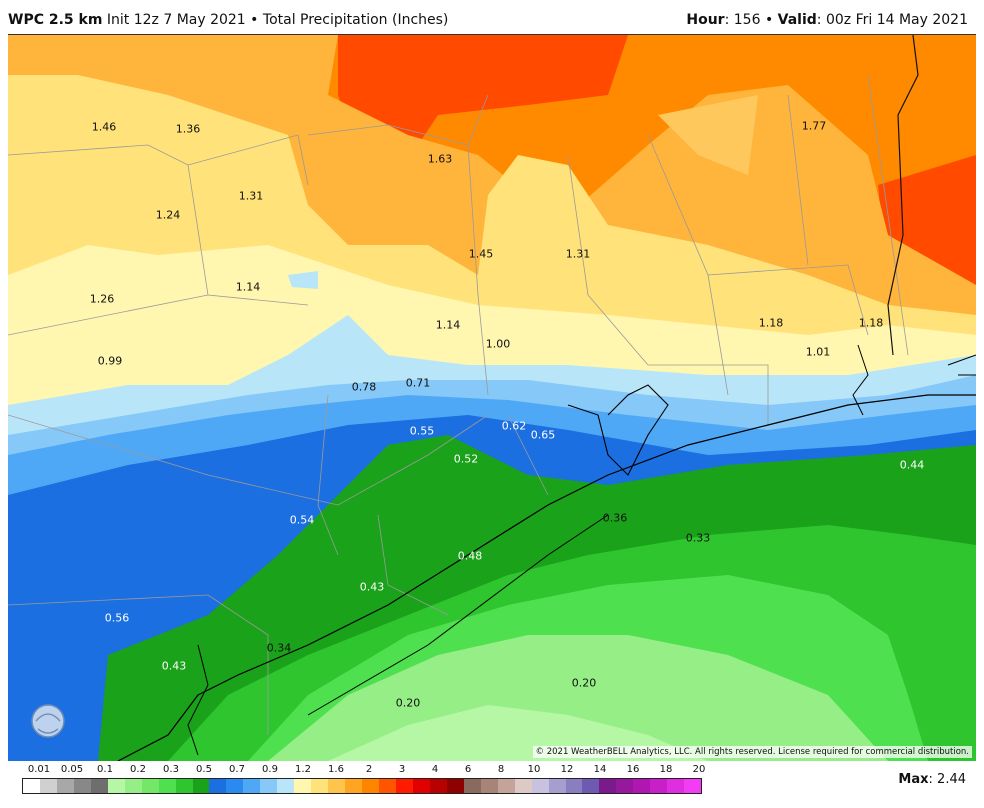  Describe the element at coordinates (102, 299) in the screenshot. I see `value-label: 1.26` at that location.